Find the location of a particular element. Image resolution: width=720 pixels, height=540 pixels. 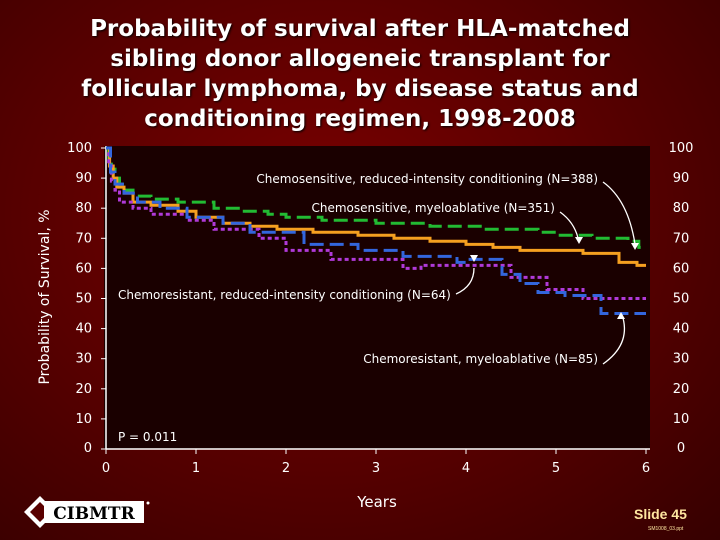

annotation-label: Chemosensitive, myeloablative (N=351) is located at coordinates (433, 208).